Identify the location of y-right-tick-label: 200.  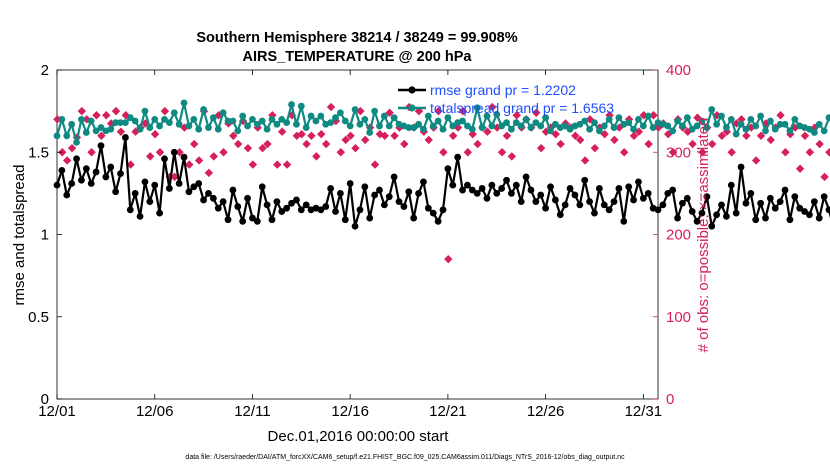
(678, 235).